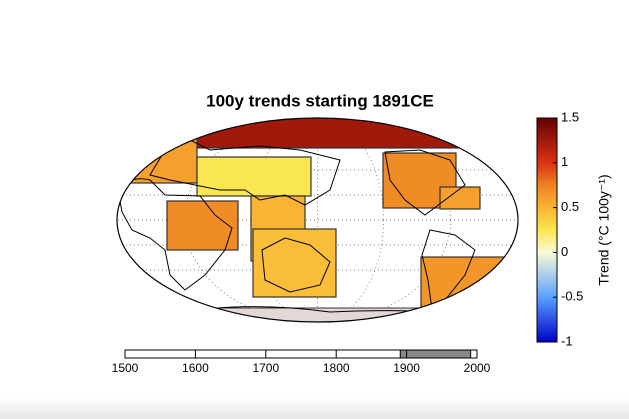 The height and width of the screenshot is (419, 629). I want to click on timeline-tick-label: 1800, so click(336, 368).